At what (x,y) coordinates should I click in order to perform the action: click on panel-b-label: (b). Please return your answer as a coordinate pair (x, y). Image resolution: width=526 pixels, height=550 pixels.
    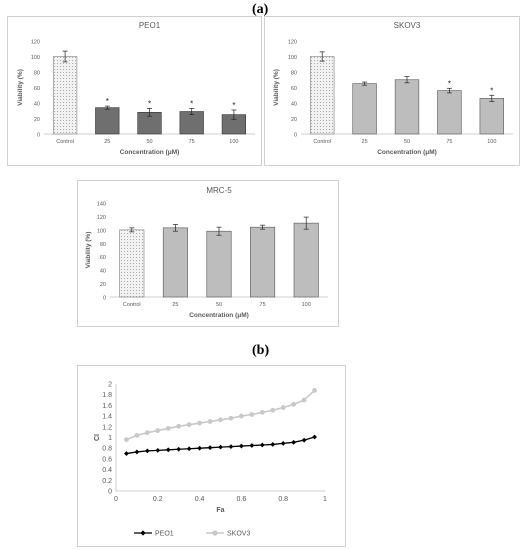
    Looking at the image, I should click on (261, 350).